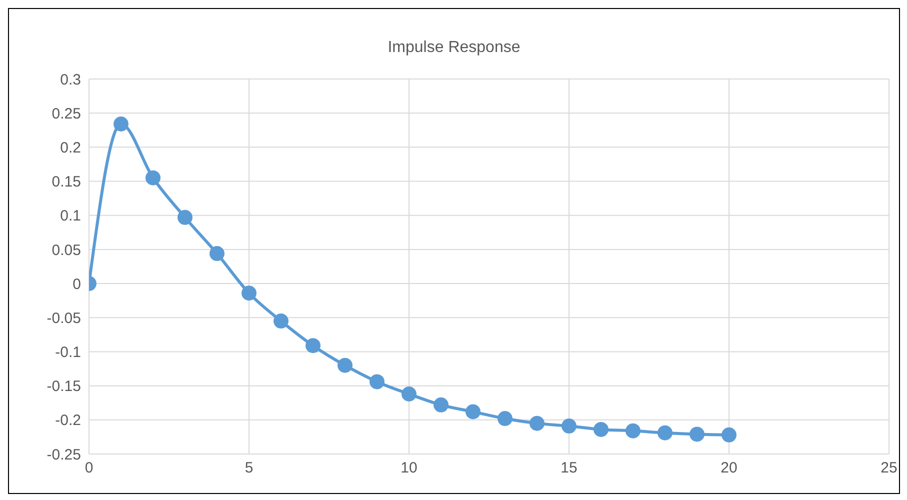 Image resolution: width=907 pixels, height=500 pixels. What do you see at coordinates (729, 468) in the screenshot?
I see `x-tick-label: 20` at bounding box center [729, 468].